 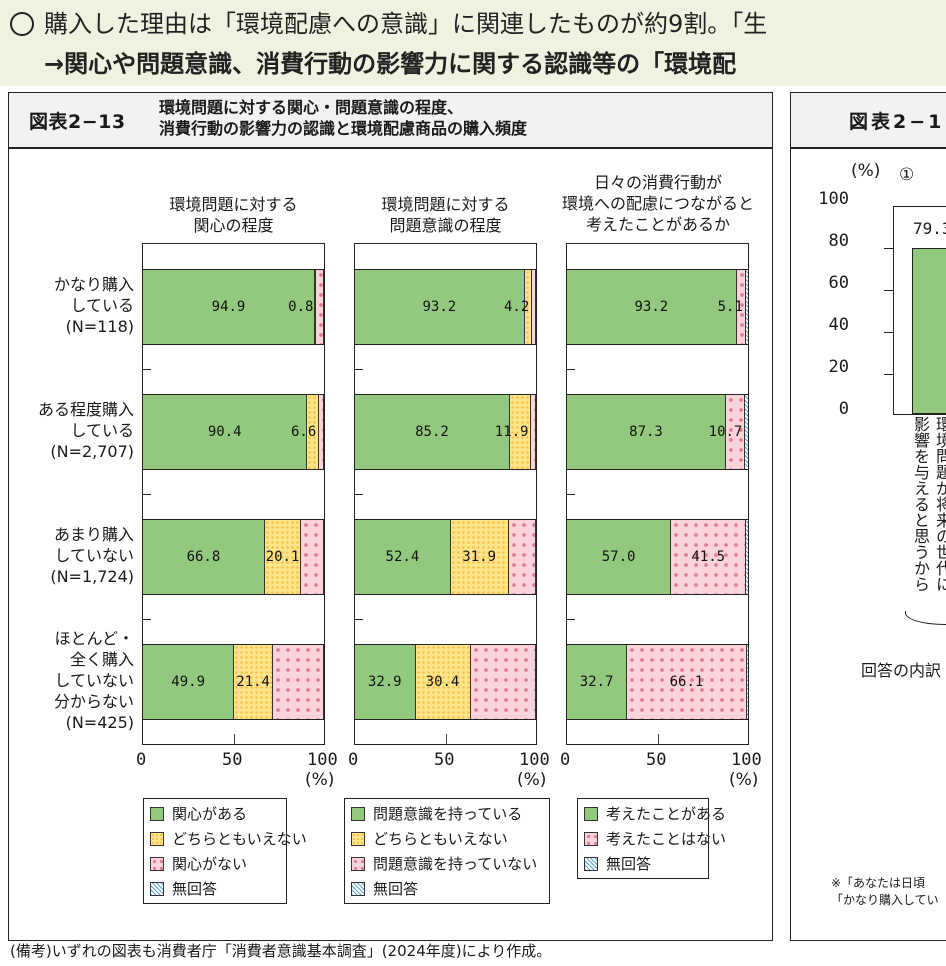 I want to click on bar-segment-yellow: 30.4, so click(x=442, y=682).